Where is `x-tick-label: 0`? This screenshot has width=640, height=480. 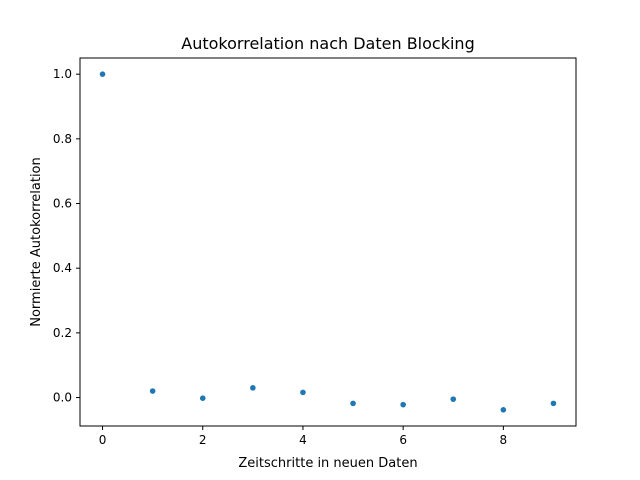
x-tick-label: 0 is located at coordinates (103, 440).